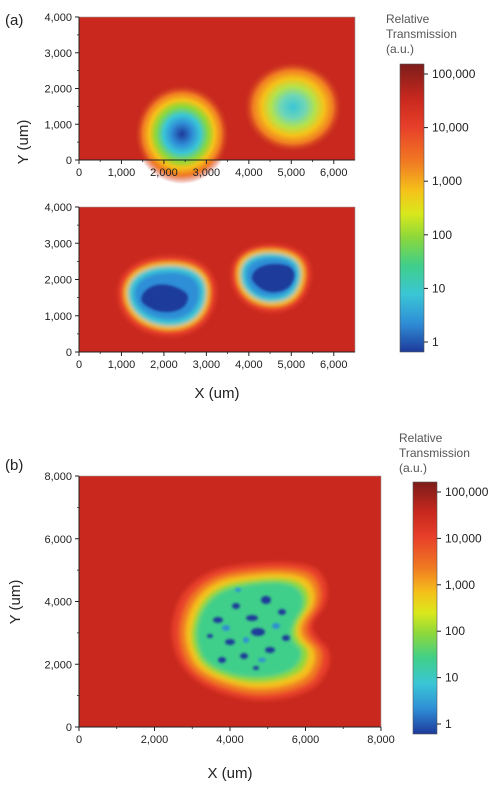 The width and height of the screenshot is (500, 793). Describe the element at coordinates (14, 465) in the screenshot. I see `panel-b-label: (b)` at that location.